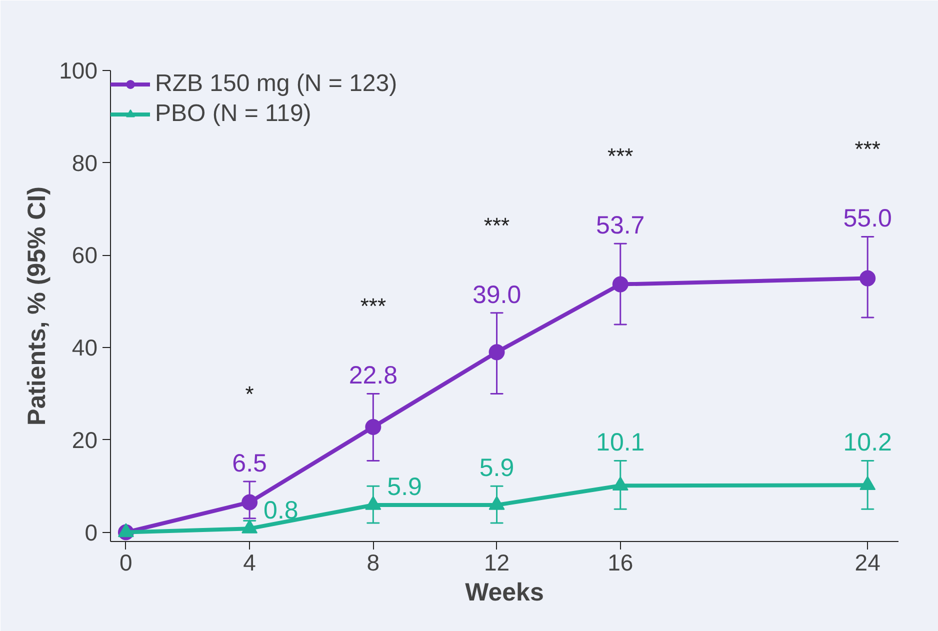  What do you see at coordinates (85, 347) in the screenshot?
I see `y-tick-label: 40` at bounding box center [85, 347].